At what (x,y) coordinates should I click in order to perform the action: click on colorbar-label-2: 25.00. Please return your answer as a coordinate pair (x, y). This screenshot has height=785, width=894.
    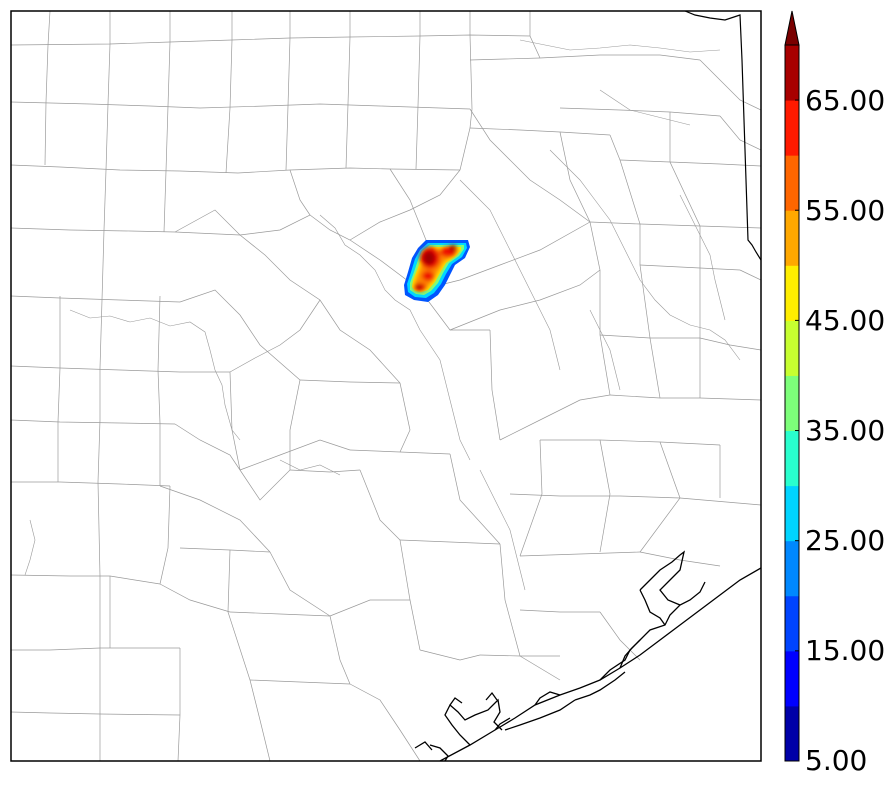
    Looking at the image, I should click on (845, 540).